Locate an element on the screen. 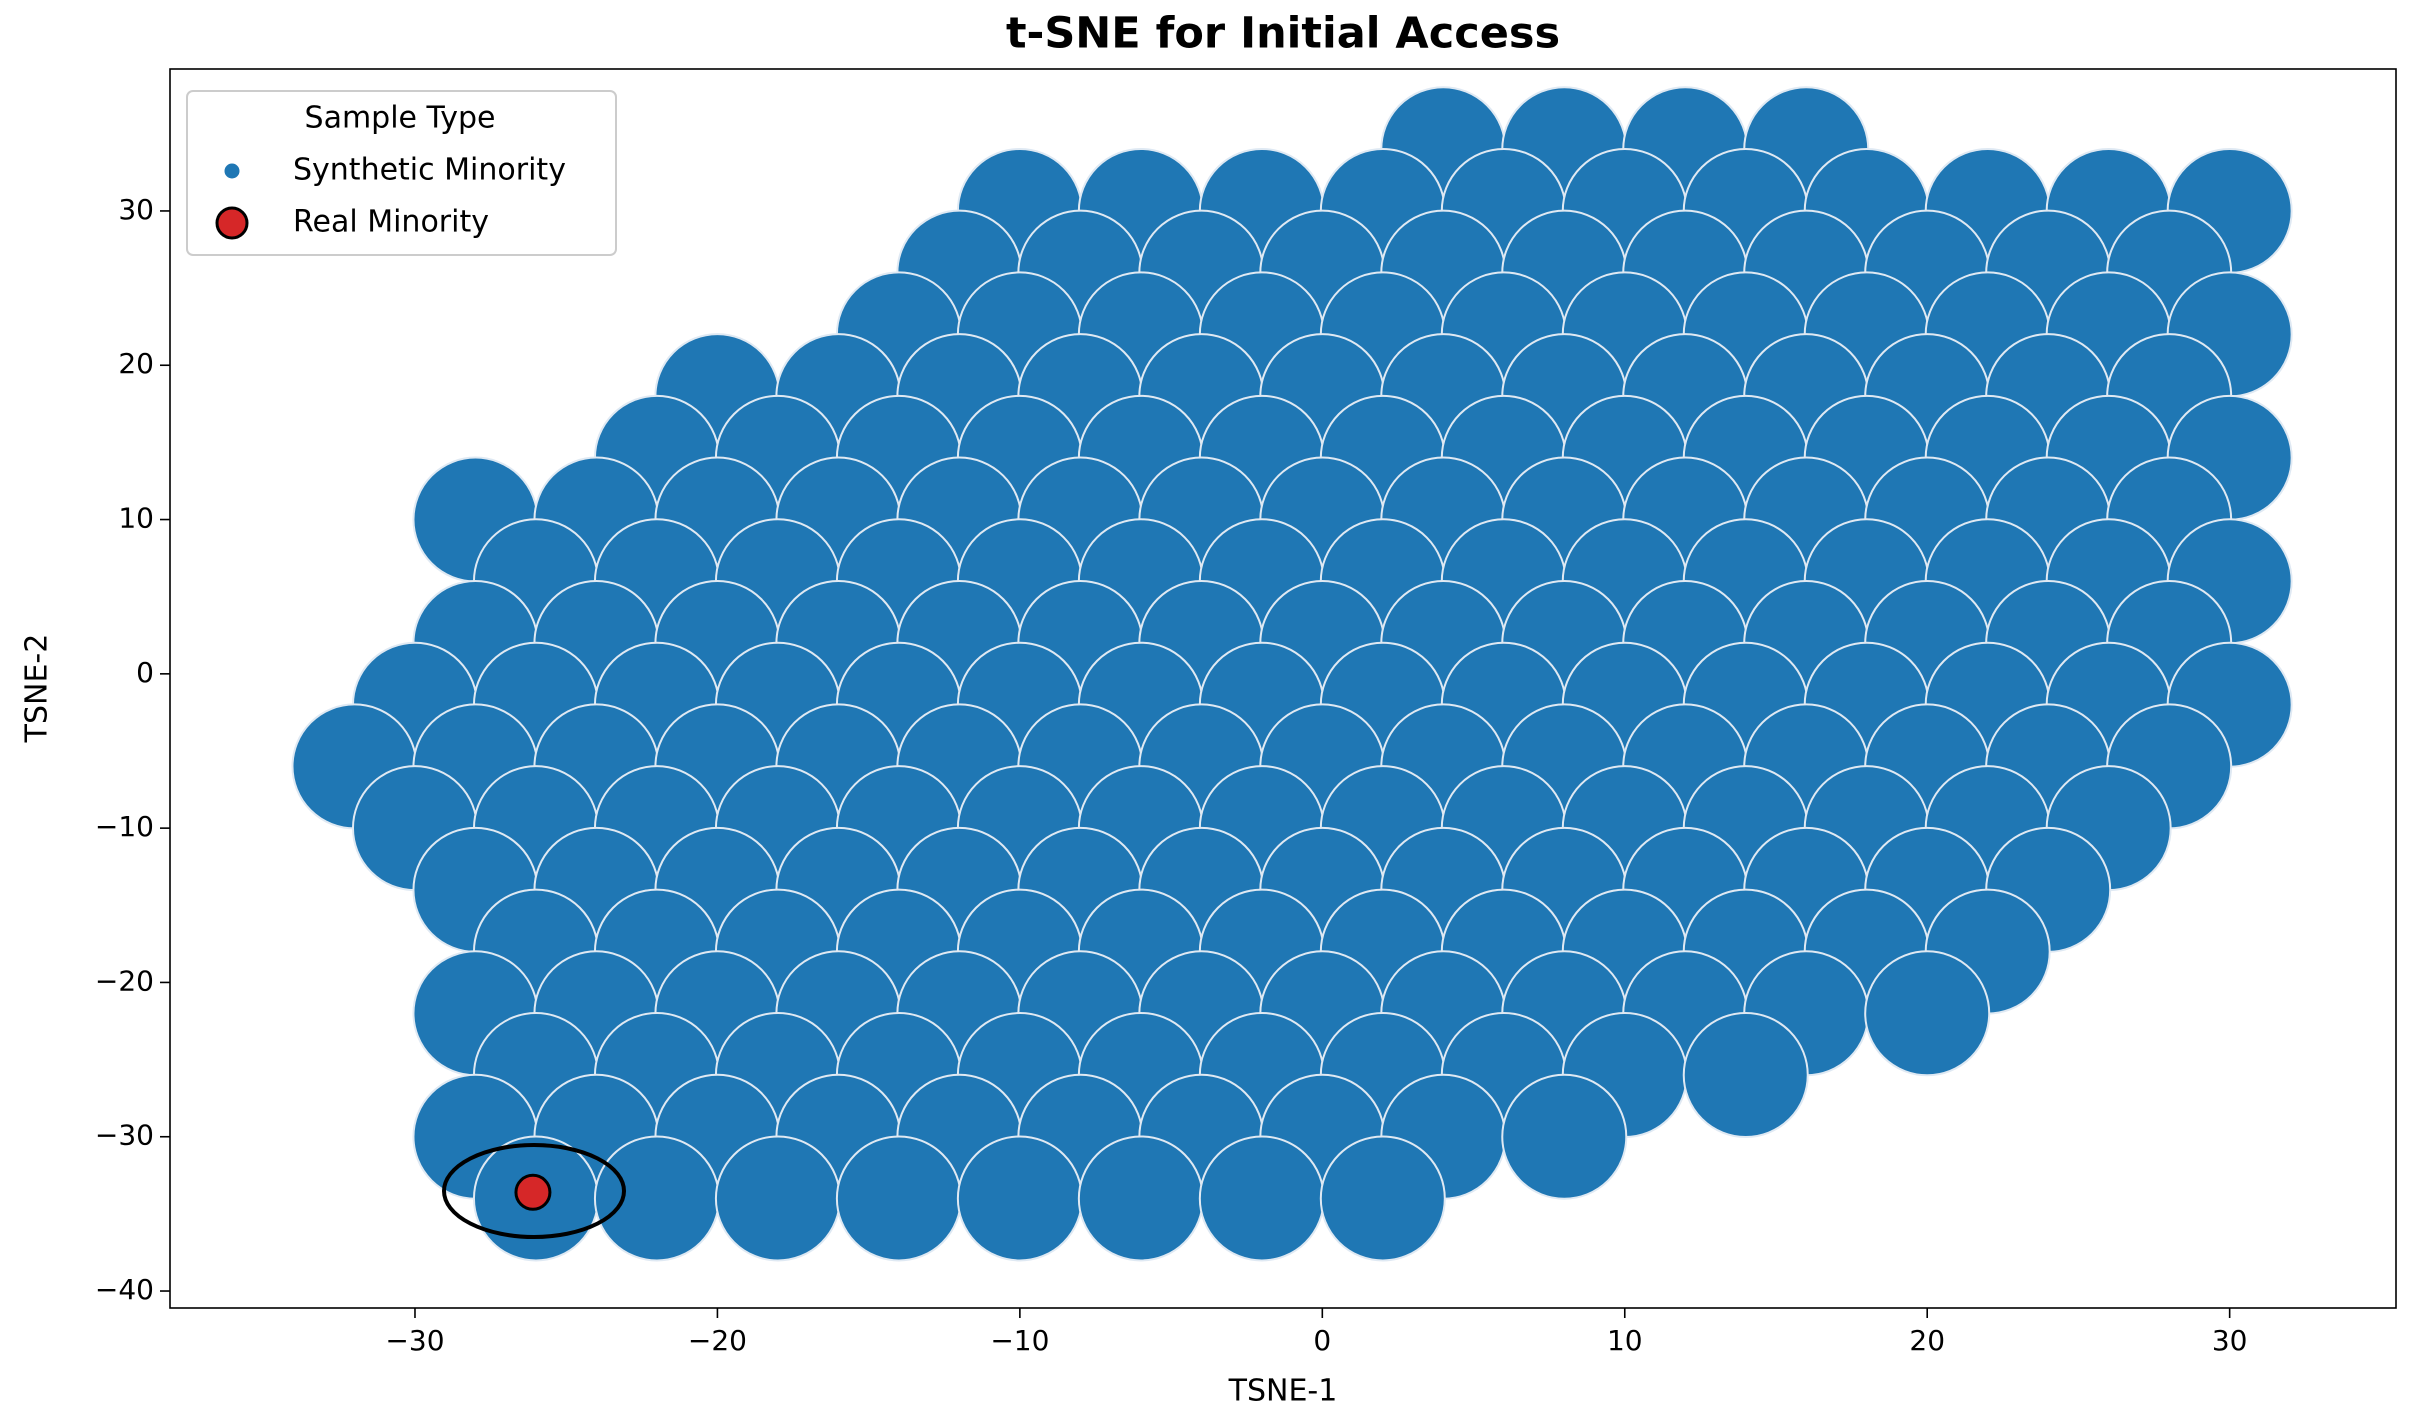 The height and width of the screenshot is (1425, 2412). y-tick-label: −20 is located at coordinates (124, 980).